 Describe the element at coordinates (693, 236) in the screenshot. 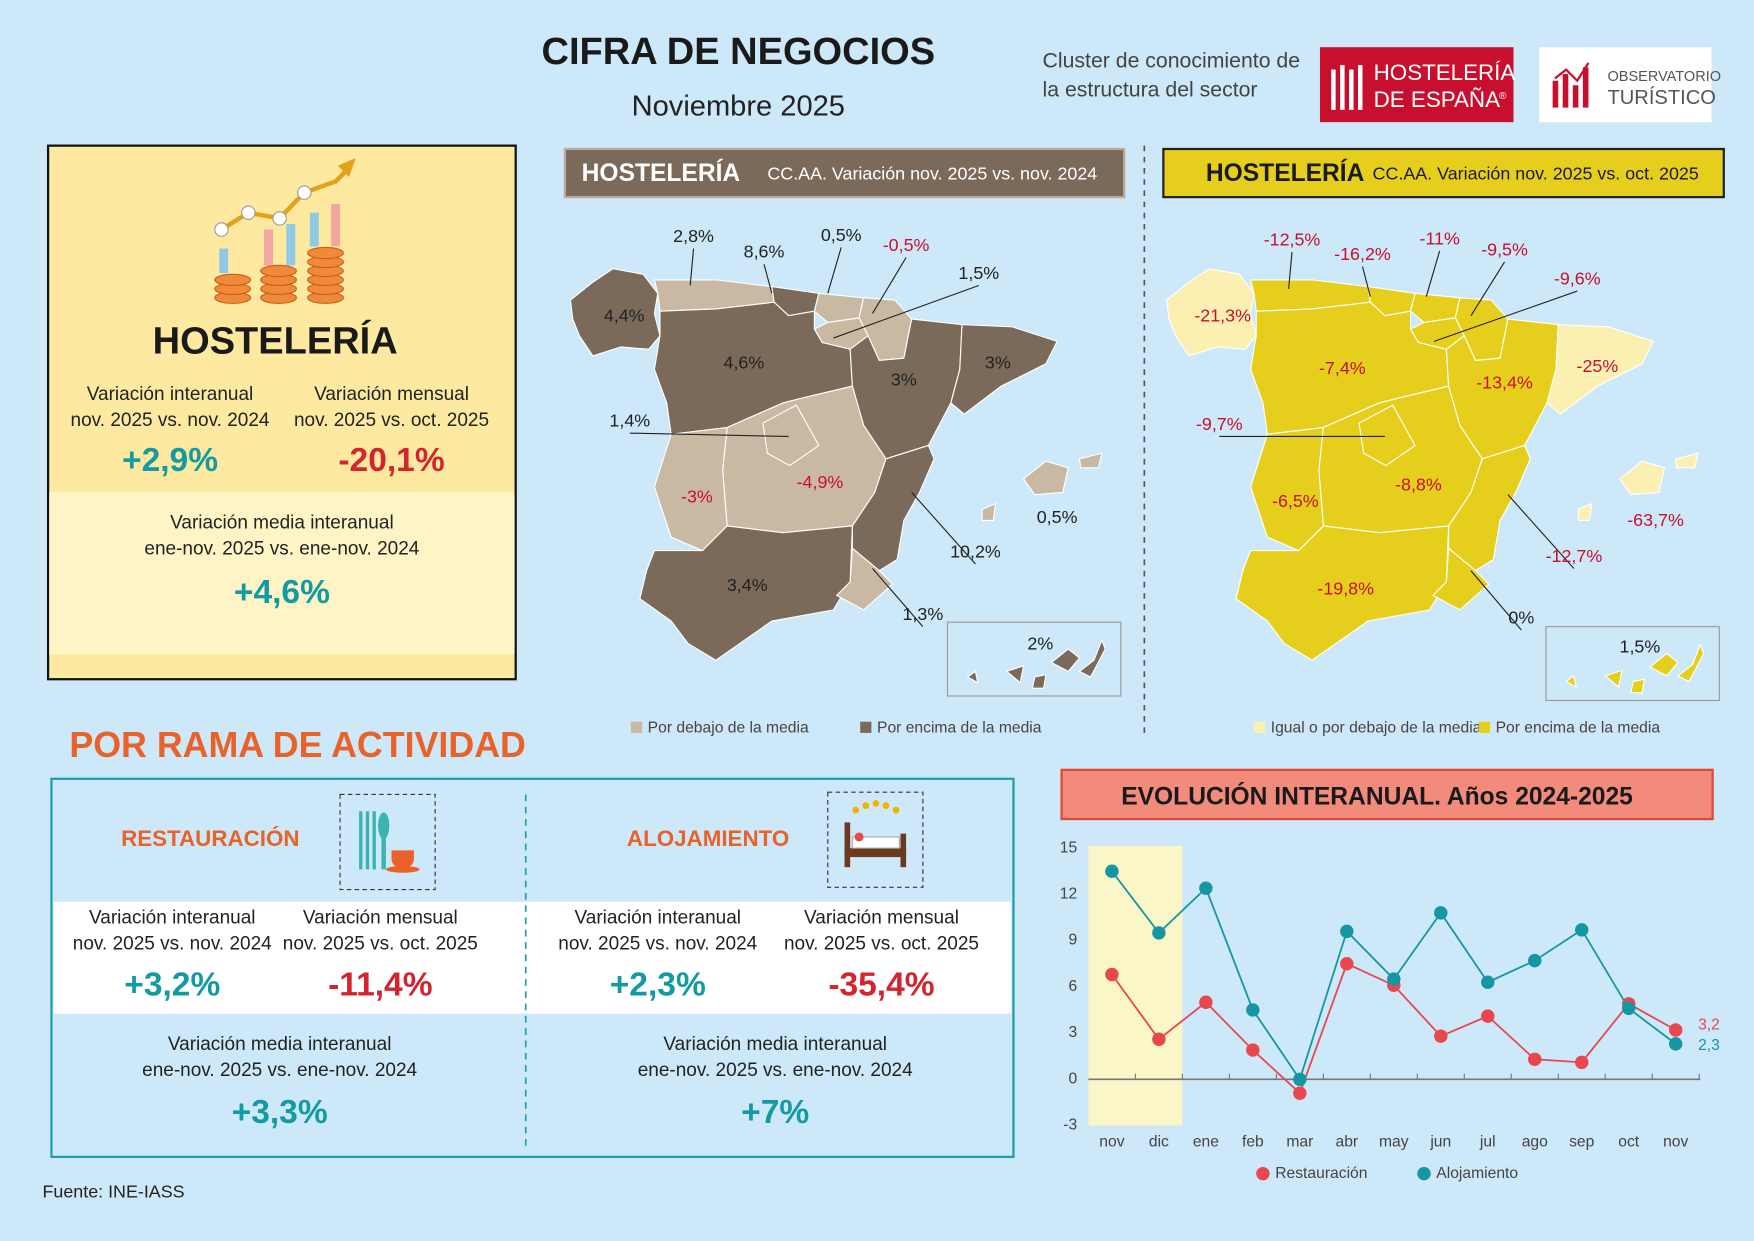

I see `region-label: 2,8%` at that location.